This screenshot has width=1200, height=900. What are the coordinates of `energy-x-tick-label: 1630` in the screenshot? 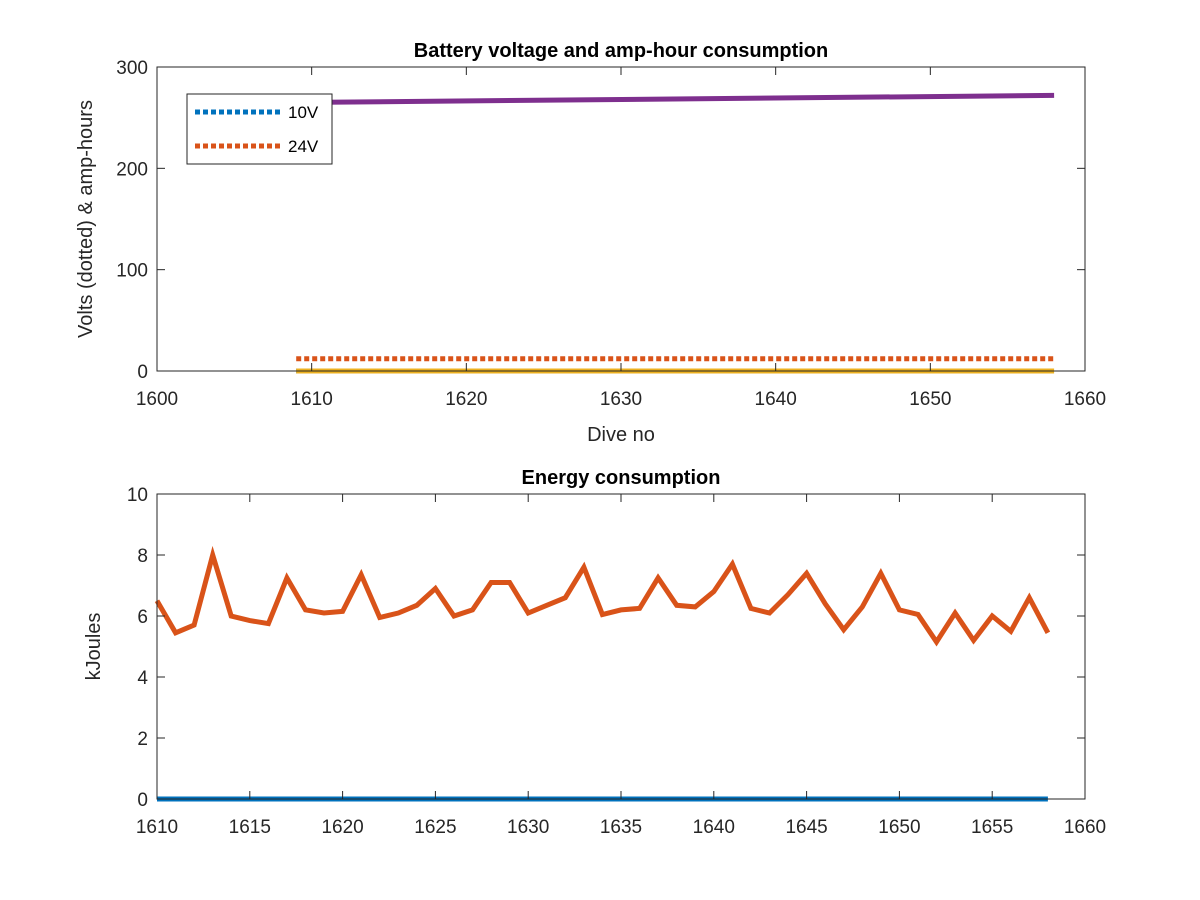 It's located at (528, 827).